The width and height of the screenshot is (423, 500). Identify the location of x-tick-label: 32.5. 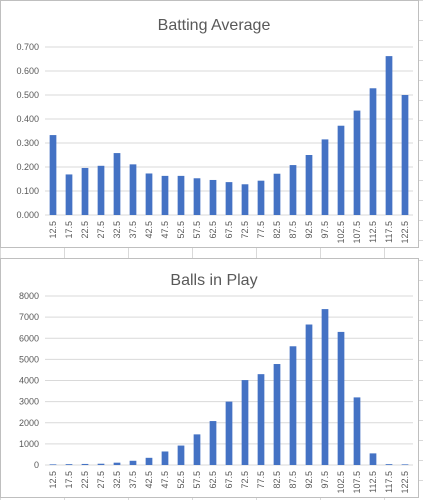
(117, 480).